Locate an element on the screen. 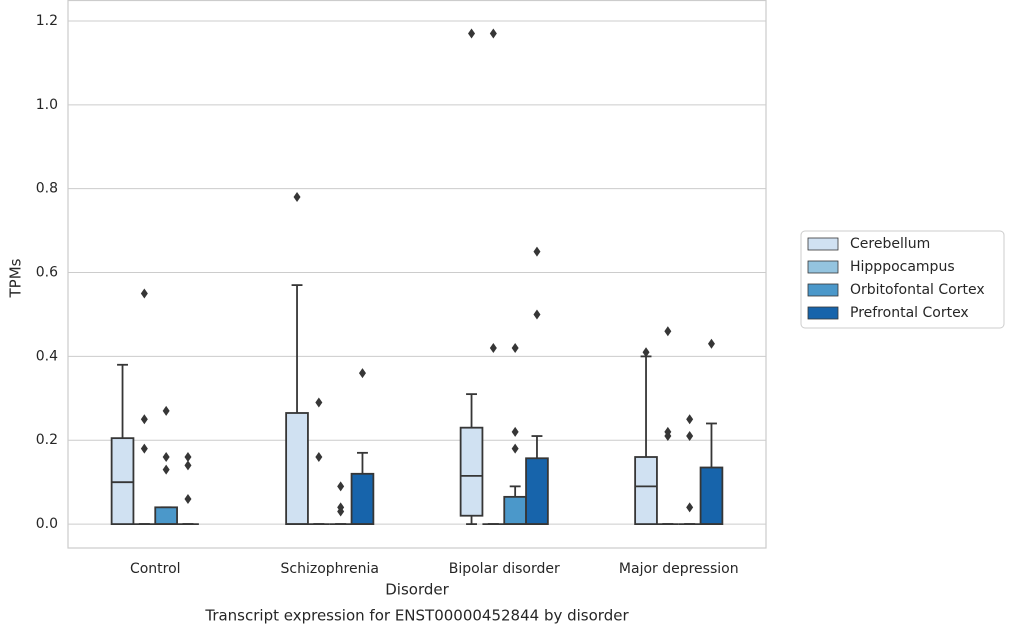 The image size is (1014, 634). y-tick-label: 0.4 is located at coordinates (47, 356).